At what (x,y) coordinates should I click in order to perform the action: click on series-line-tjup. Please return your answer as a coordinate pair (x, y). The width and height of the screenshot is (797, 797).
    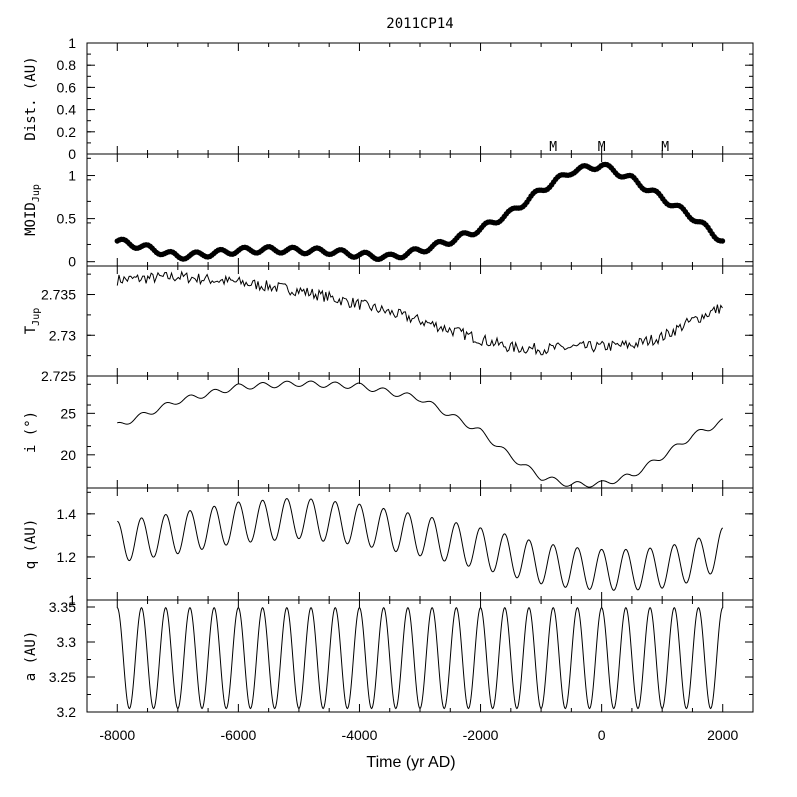
    Looking at the image, I should click on (419, 313).